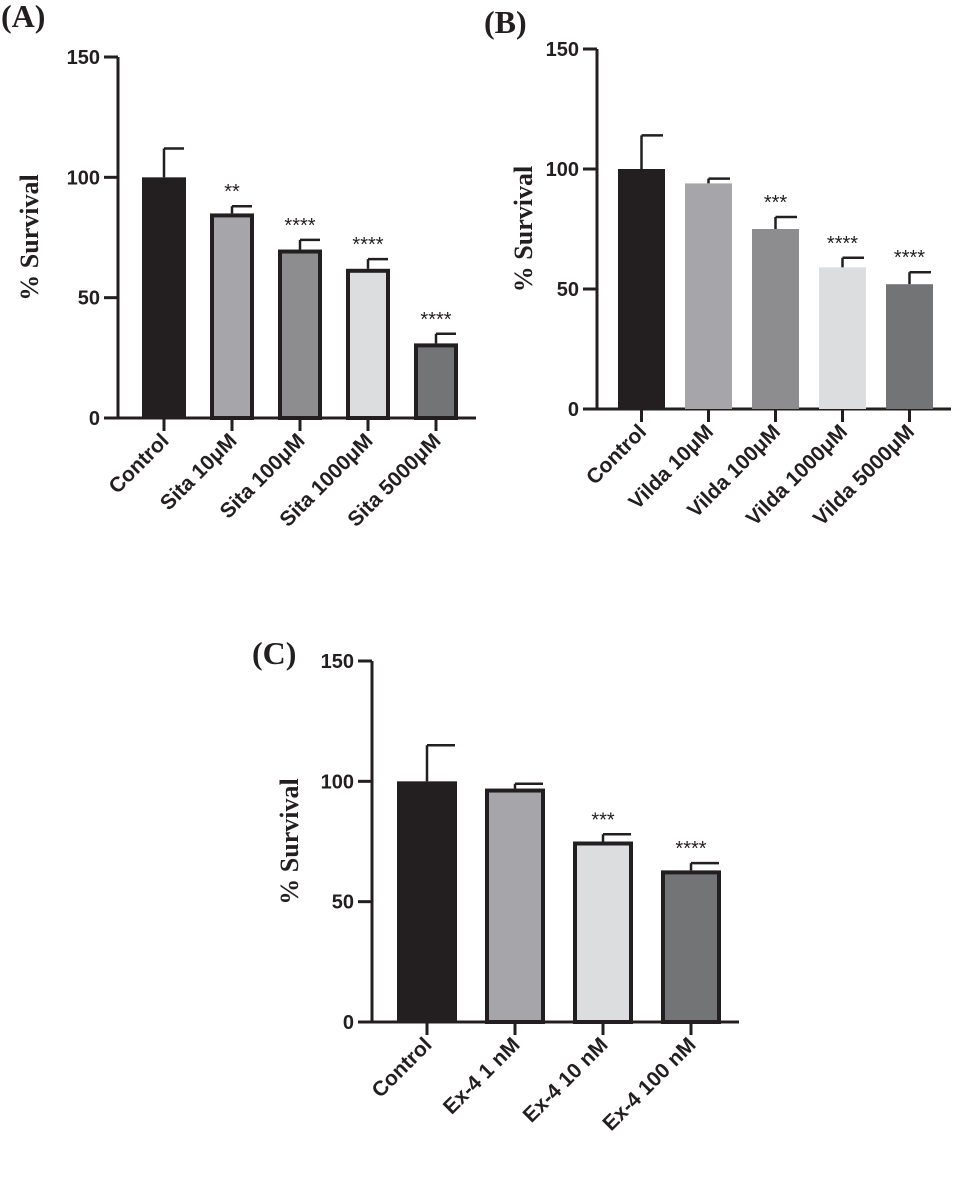 The image size is (975, 1179). What do you see at coordinates (649, 1084) in the screenshot?
I see `x-tick-label: Ex-4 100 nM` at bounding box center [649, 1084].